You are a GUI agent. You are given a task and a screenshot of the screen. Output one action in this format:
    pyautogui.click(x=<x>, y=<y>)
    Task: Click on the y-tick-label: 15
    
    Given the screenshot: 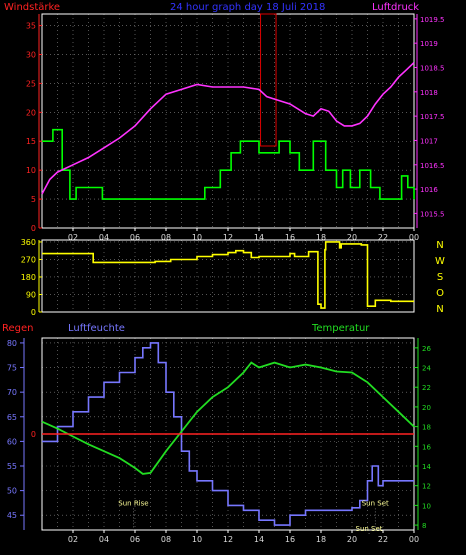 What is the action you would take?
    pyautogui.click(x=31, y=141)
    